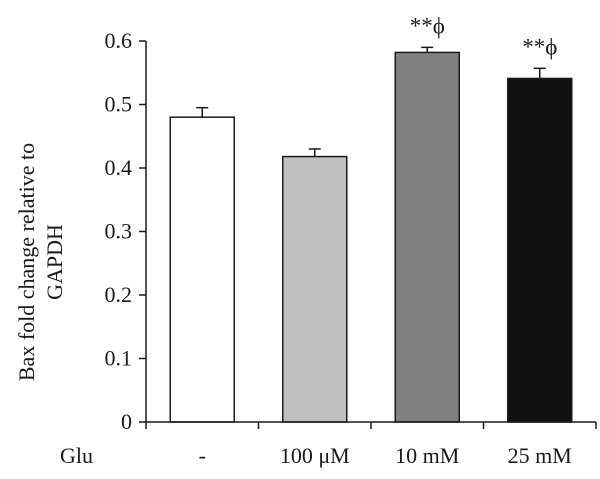  Describe the element at coordinates (76, 455) in the screenshot. I see `x-group-label: Glu` at that location.